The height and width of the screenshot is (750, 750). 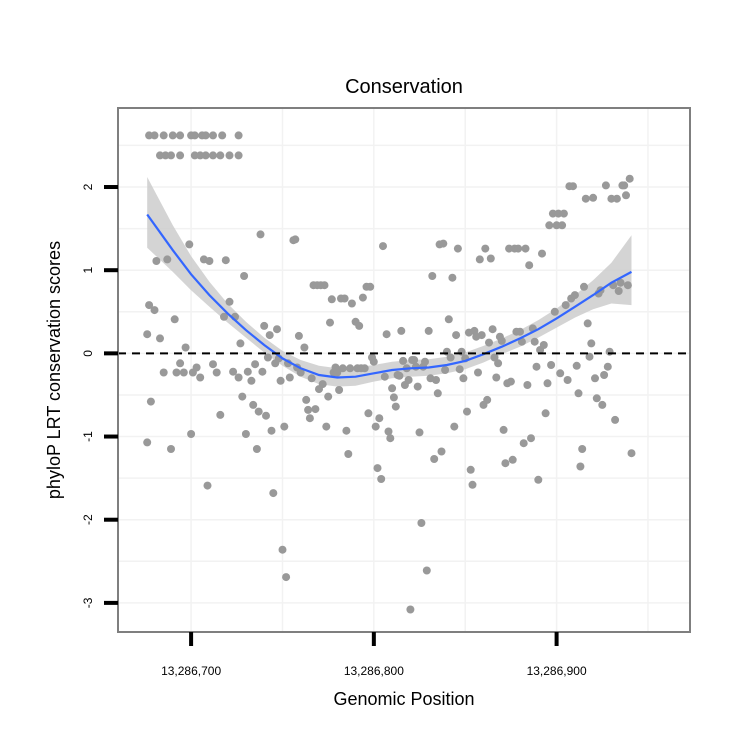 What do you see at coordinates (374, 671) in the screenshot?
I see `x-tick-label: 13,286,800` at bounding box center [374, 671].